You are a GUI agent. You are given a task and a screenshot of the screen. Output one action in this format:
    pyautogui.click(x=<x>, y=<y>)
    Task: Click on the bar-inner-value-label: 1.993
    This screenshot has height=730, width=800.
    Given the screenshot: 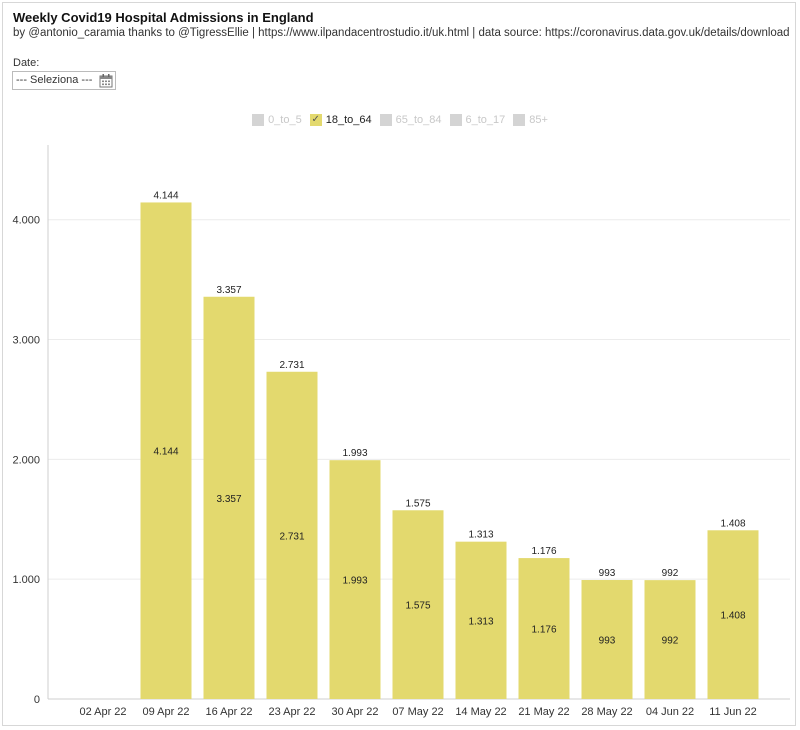 What is the action you would take?
    pyautogui.click(x=354, y=581)
    